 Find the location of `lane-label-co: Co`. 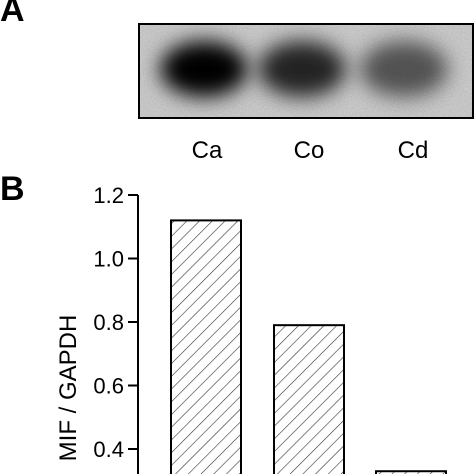

lane-label-co: Co is located at coordinates (309, 150).